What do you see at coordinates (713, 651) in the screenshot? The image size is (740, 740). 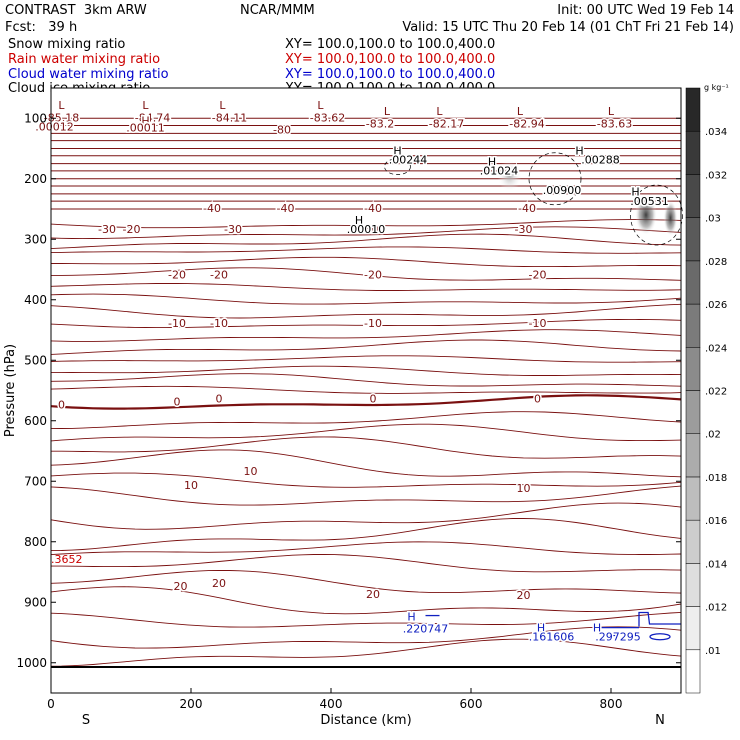 I see `colorbar-tick-label: .01` at bounding box center [713, 651].